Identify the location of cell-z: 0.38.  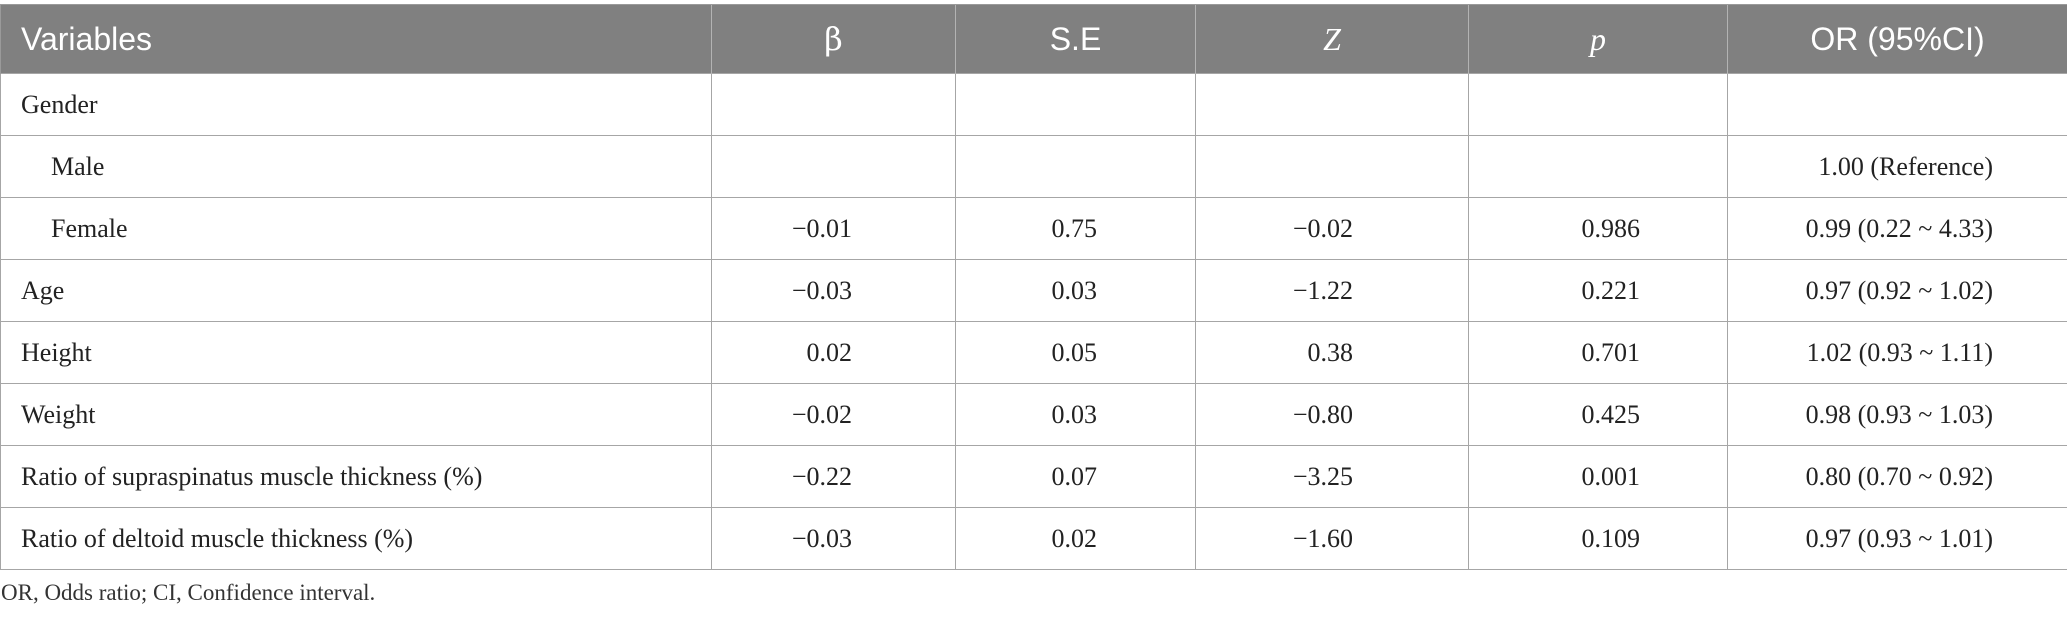
(1332, 352).